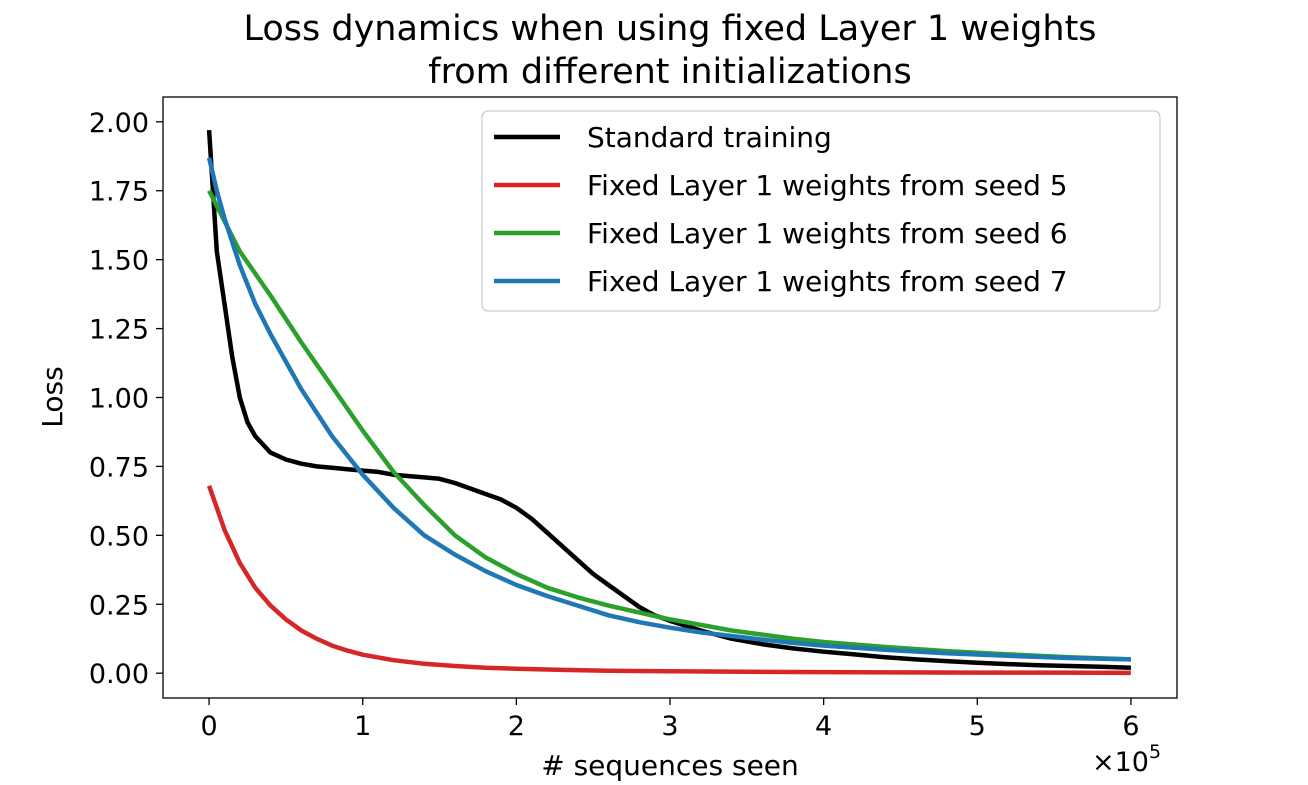  What do you see at coordinates (119, 192) in the screenshot?
I see `y-tick-label: 1.75` at bounding box center [119, 192].